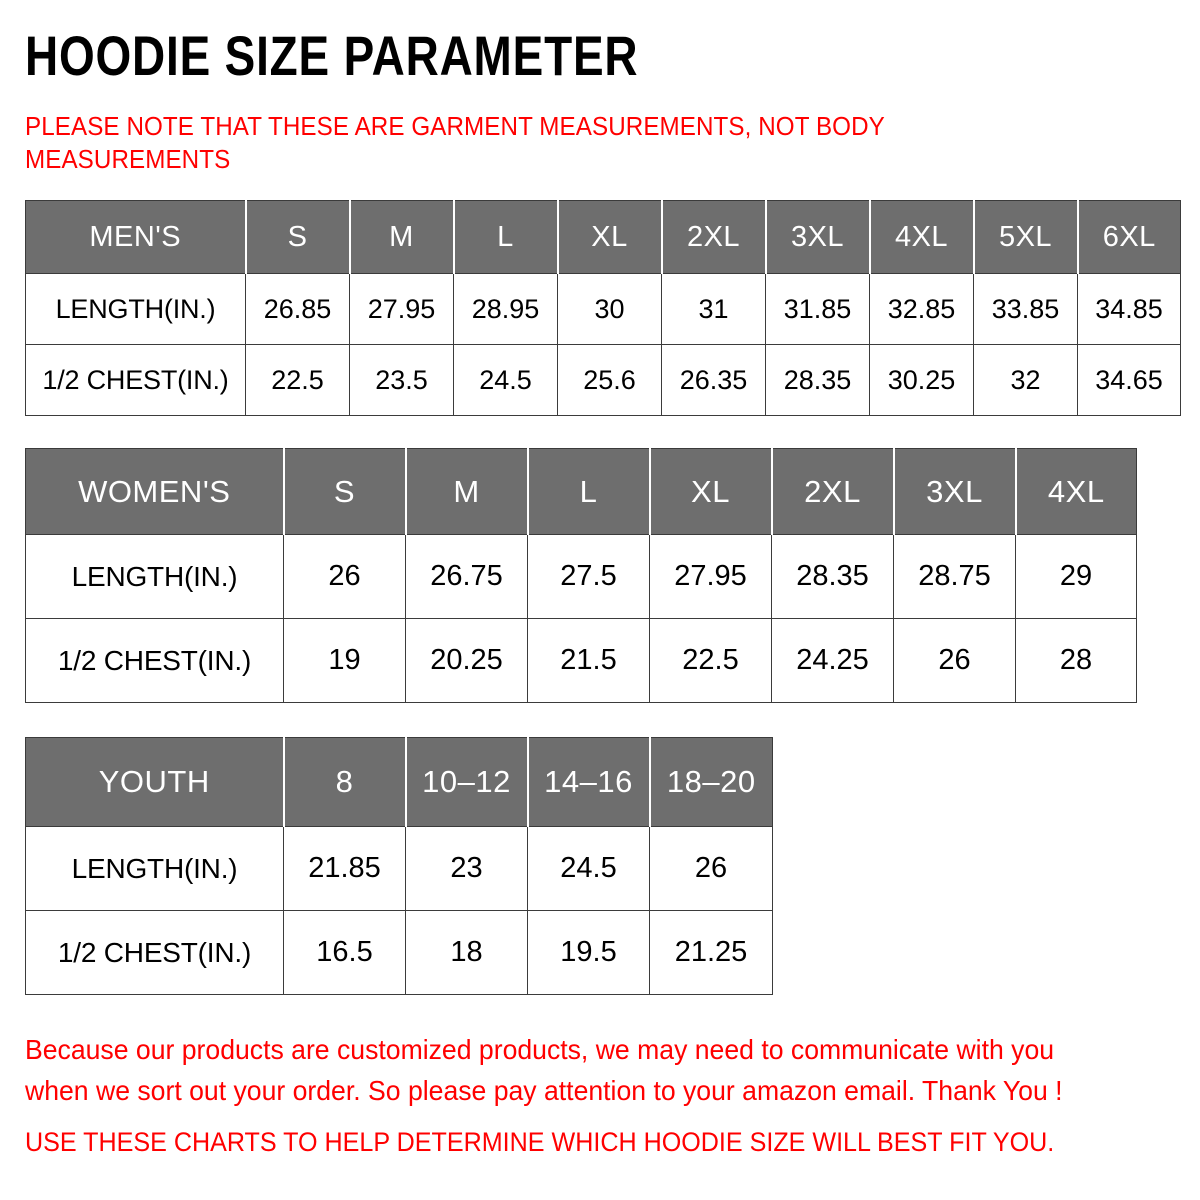 Image resolution: width=1200 pixels, height=1200 pixels. I want to click on mens-table-header: MEN'S S M L XL 2XL 3XL 4XL 5XL 6XL, so click(603, 237).